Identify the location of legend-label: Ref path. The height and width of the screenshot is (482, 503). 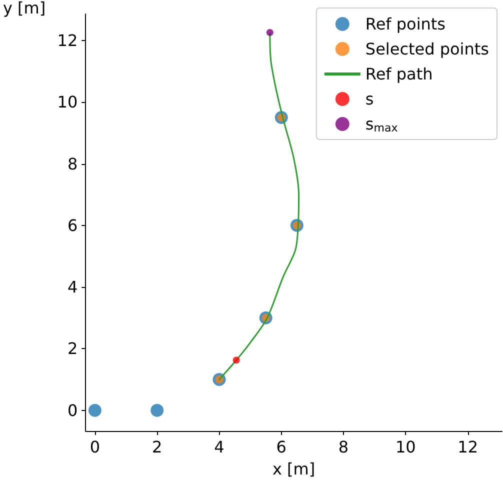
(399, 74).